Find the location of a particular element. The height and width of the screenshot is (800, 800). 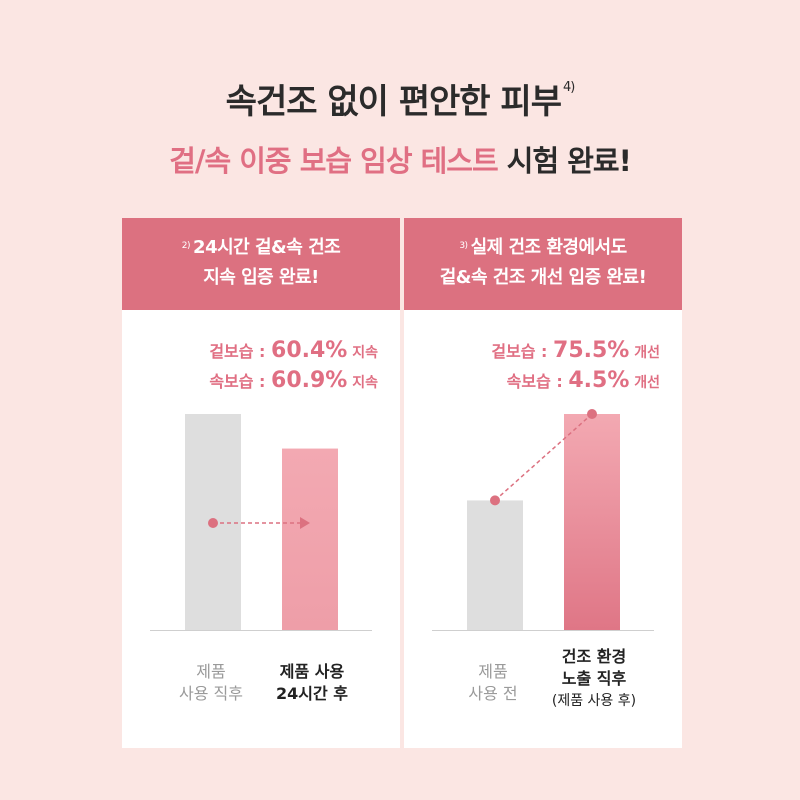

category-line: 사용 전 is located at coordinates (493, 693).